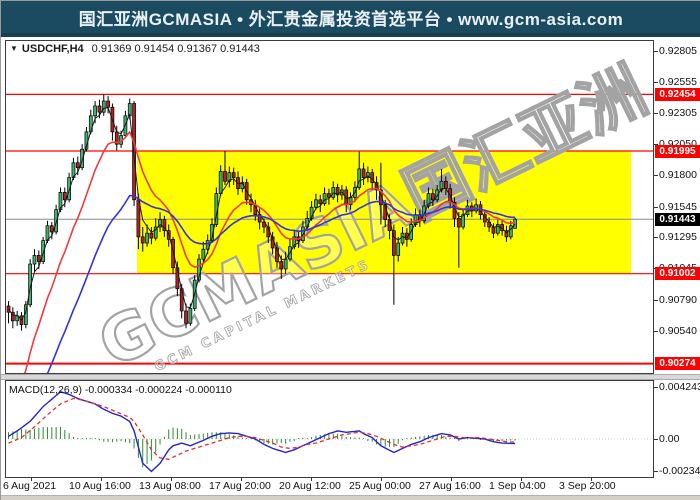 The image size is (700, 500). Describe the element at coordinates (30, 486) in the screenshot. I see `time-axis-label: 6 Aug 2021` at that location.